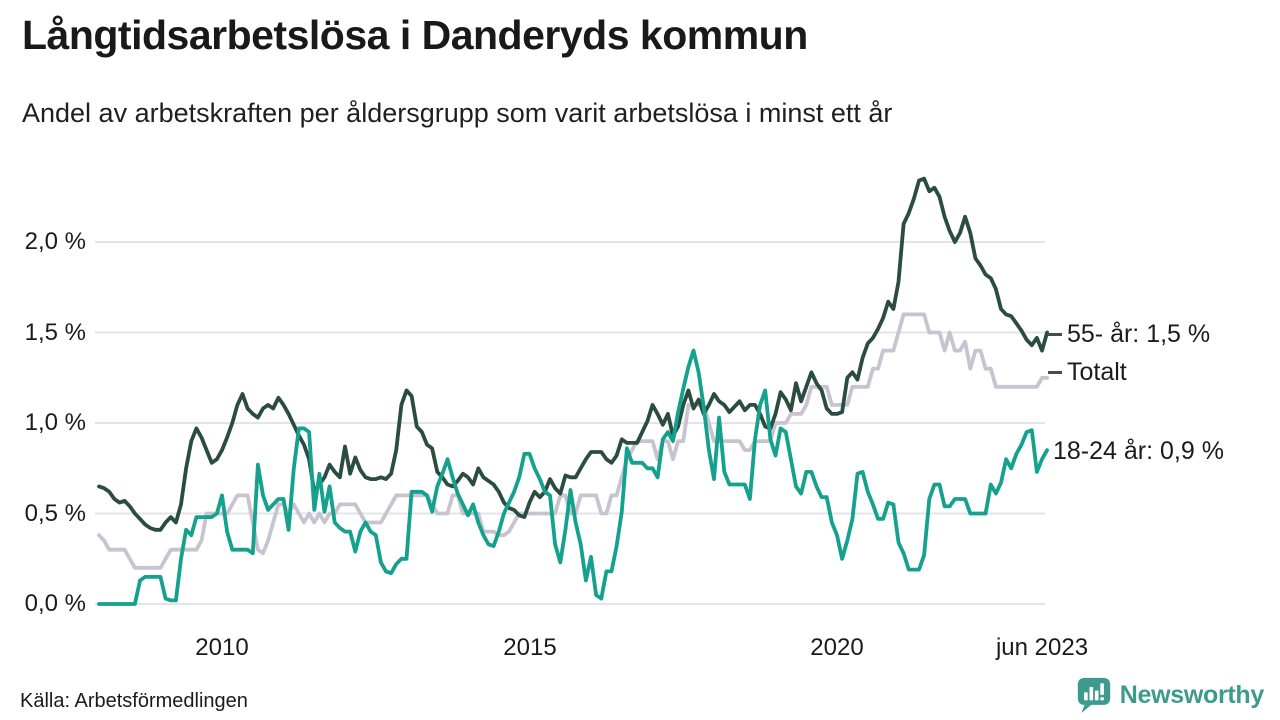 This screenshot has height=720, width=1280. What do you see at coordinates (55, 241) in the screenshot?
I see `y-axis-tick: 2,0 %` at bounding box center [55, 241].